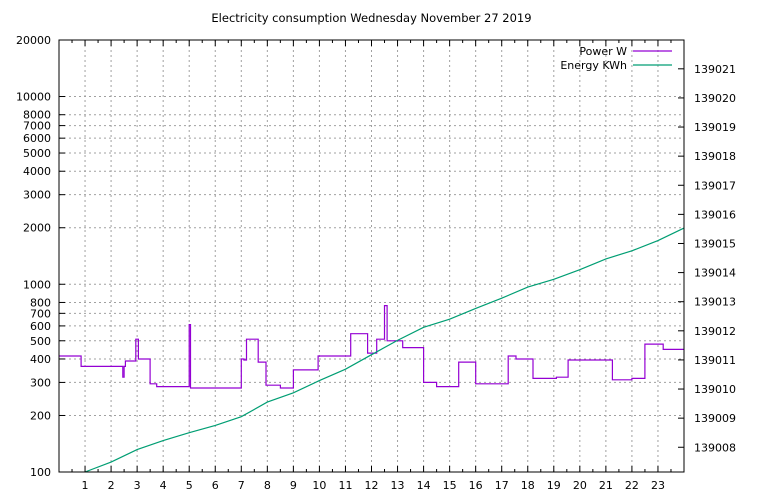  Describe the element at coordinates (40, 382) in the screenshot. I see `y-tick-label: 300` at that location.